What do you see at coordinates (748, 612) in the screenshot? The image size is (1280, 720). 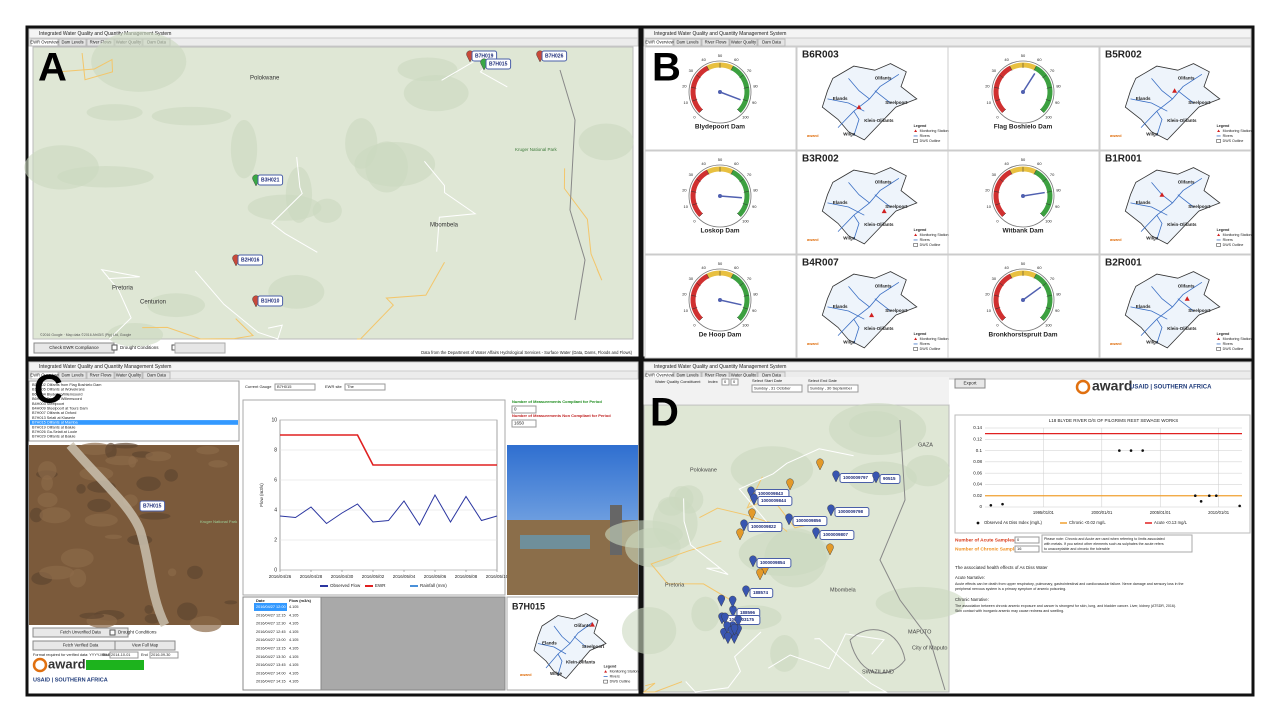 I see `marker-label: 188596` at bounding box center [748, 612].